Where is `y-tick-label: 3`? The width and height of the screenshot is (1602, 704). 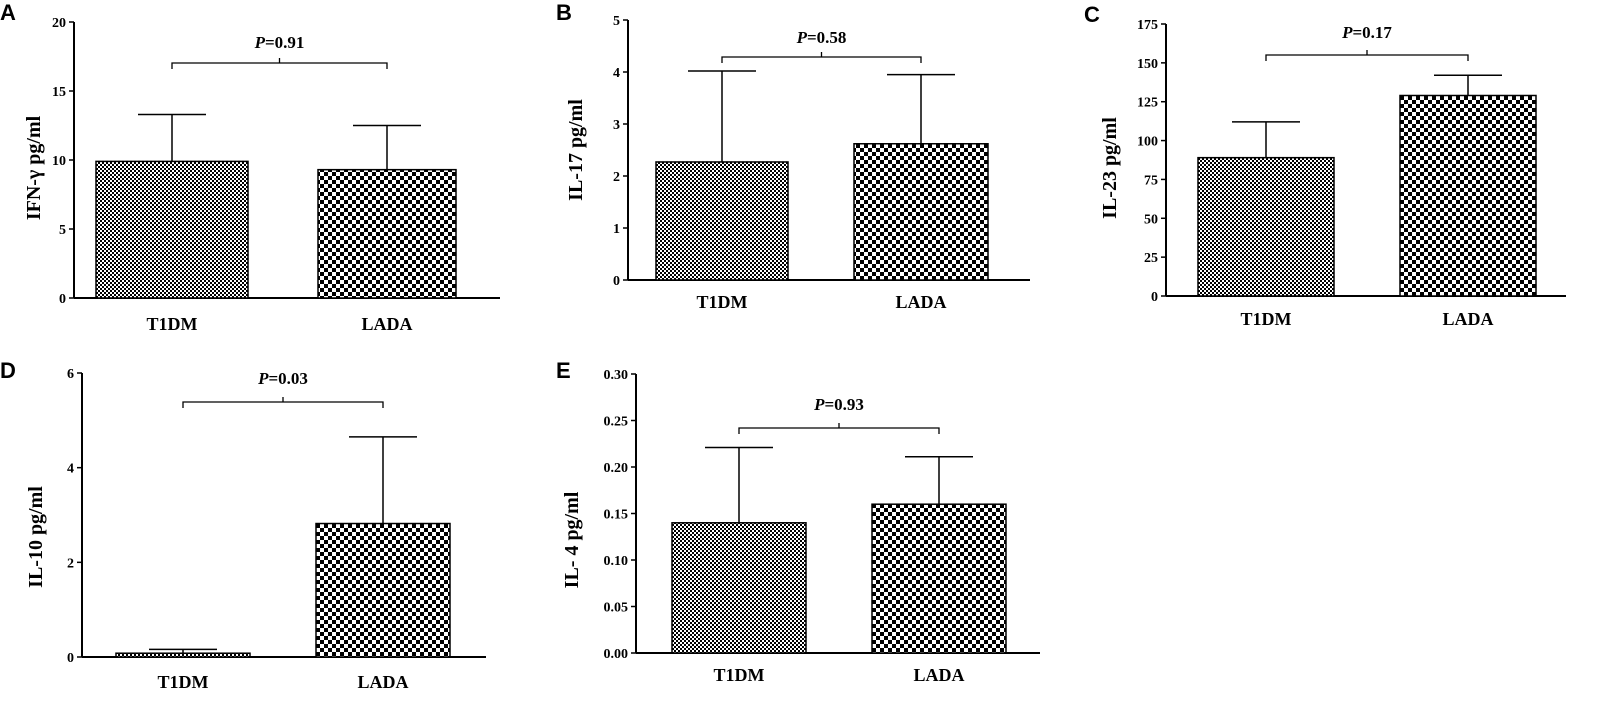 y-tick-label: 3 is located at coordinates (616, 125).